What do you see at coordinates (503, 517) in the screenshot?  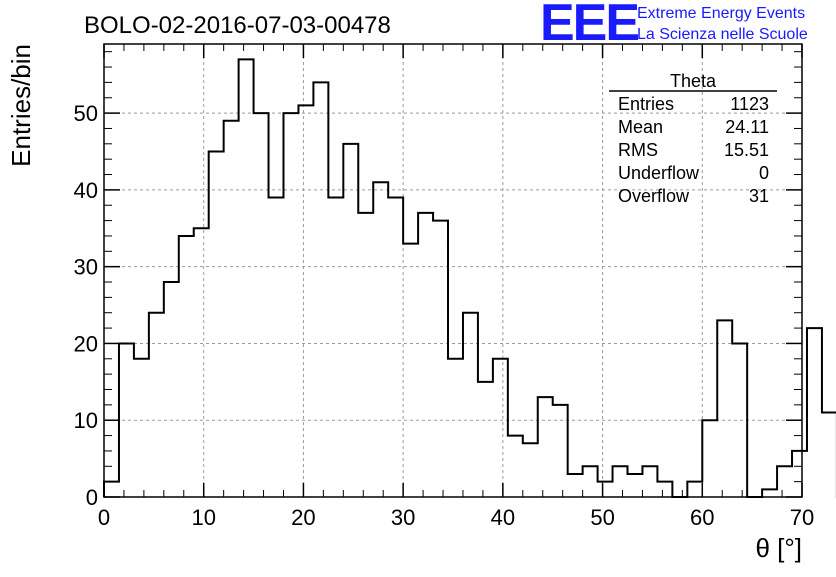 I see `x-tick-label: 40` at bounding box center [503, 517].